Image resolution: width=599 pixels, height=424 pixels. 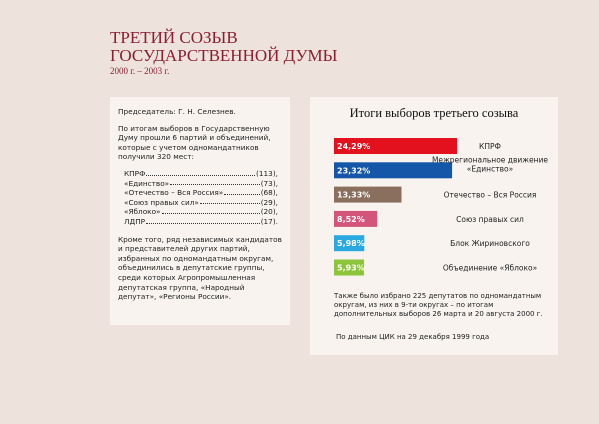 I want to click on source: По данным ЦИК на 29 декабря 1999 года, so click(x=412, y=337).